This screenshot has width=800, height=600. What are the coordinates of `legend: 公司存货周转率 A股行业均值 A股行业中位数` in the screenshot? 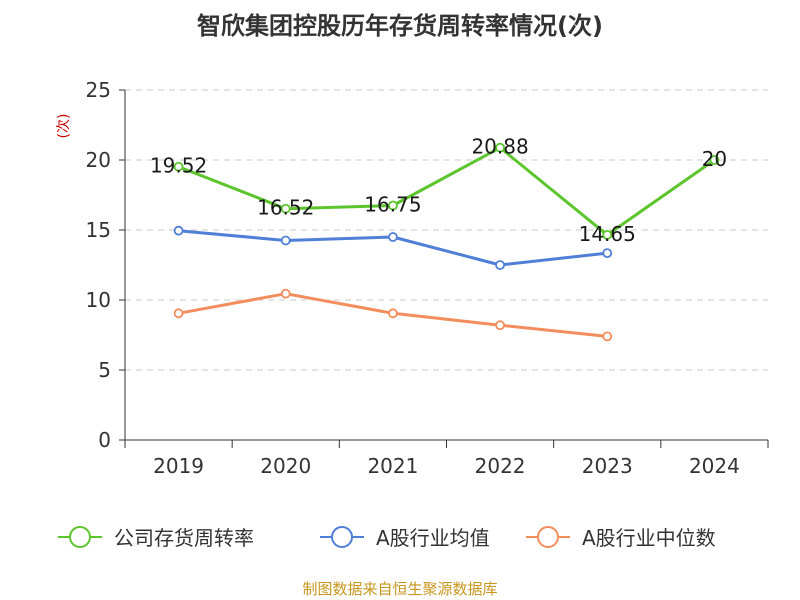 It's located at (387, 538).